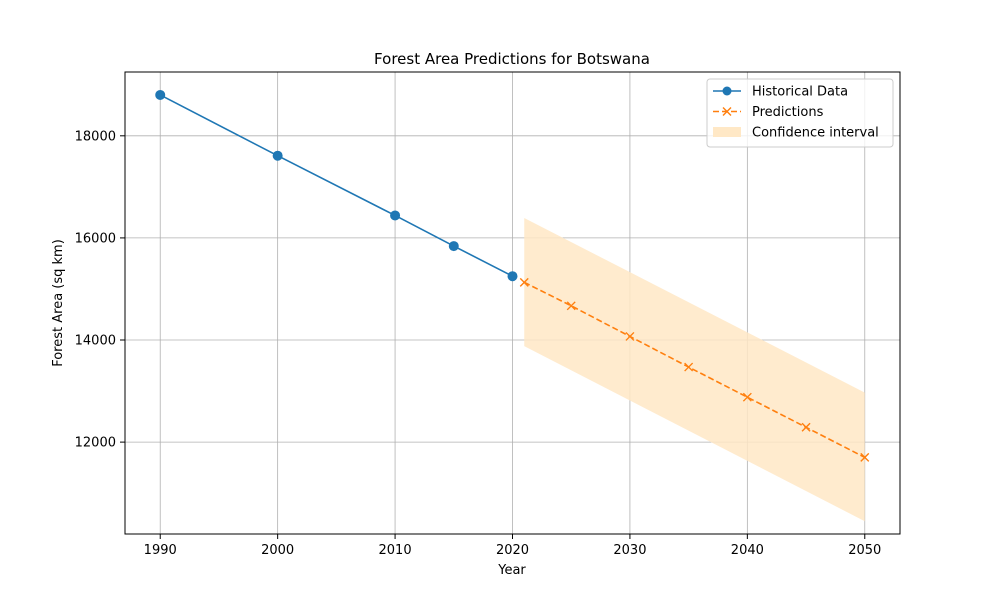  Describe the element at coordinates (95, 341) in the screenshot. I see `y-tick-label: 14000` at that location.